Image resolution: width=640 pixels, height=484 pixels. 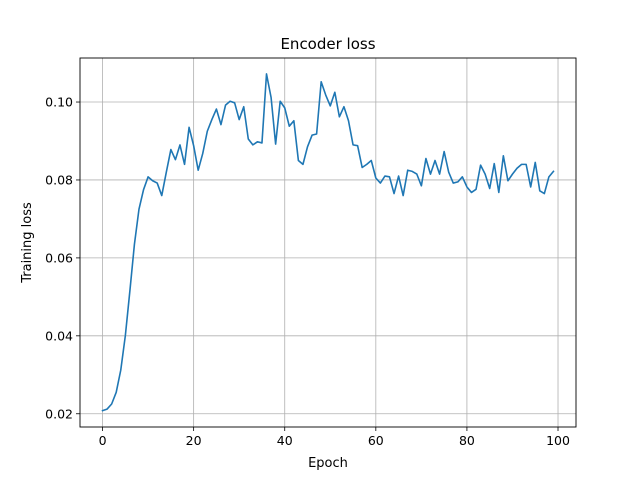 What do you see at coordinates (327, 44) in the screenshot?
I see `chart-title: Encoder loss` at bounding box center [327, 44].